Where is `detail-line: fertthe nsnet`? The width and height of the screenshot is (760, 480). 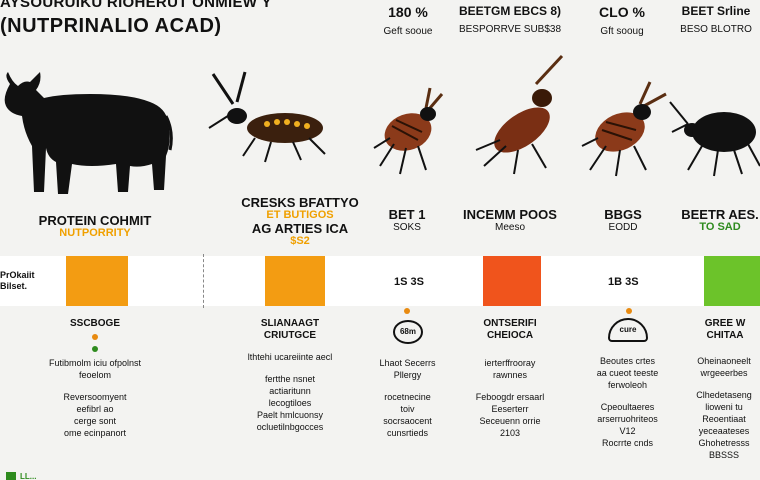
detail-line: fertthe nsnet is located at coordinates (290, 379).